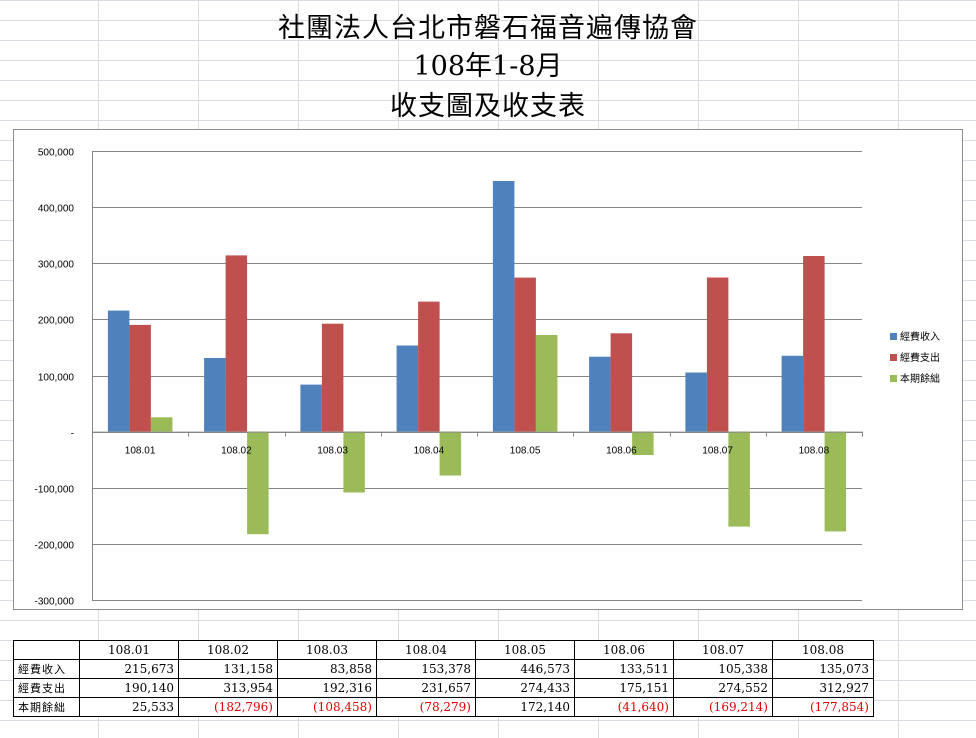 This screenshot has width=976, height=738. I want to click on table-cell: 190,140, so click(129, 688).